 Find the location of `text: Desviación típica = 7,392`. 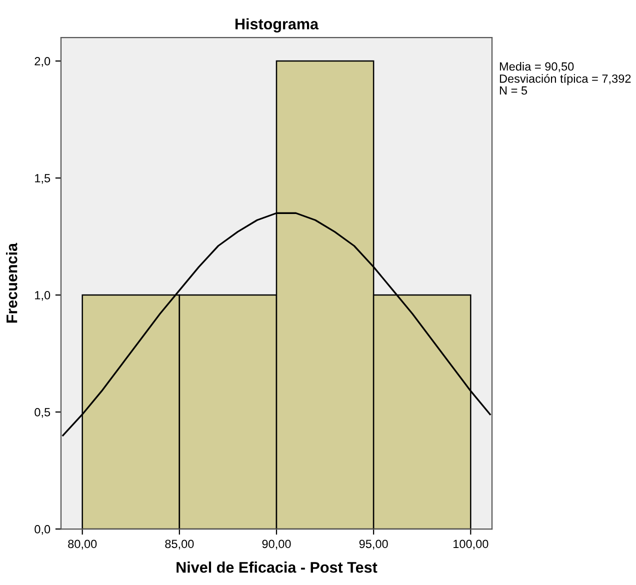

text: Desviación típica = 7,392 is located at coordinates (565, 80).